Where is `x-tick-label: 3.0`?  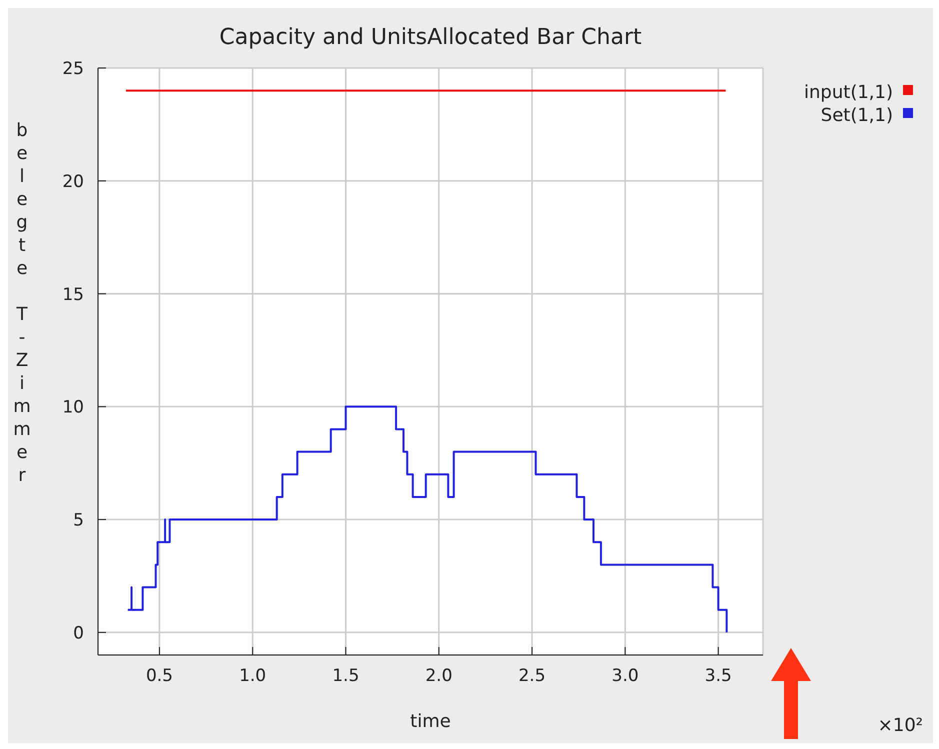 x-tick-label: 3.0 is located at coordinates (625, 676).